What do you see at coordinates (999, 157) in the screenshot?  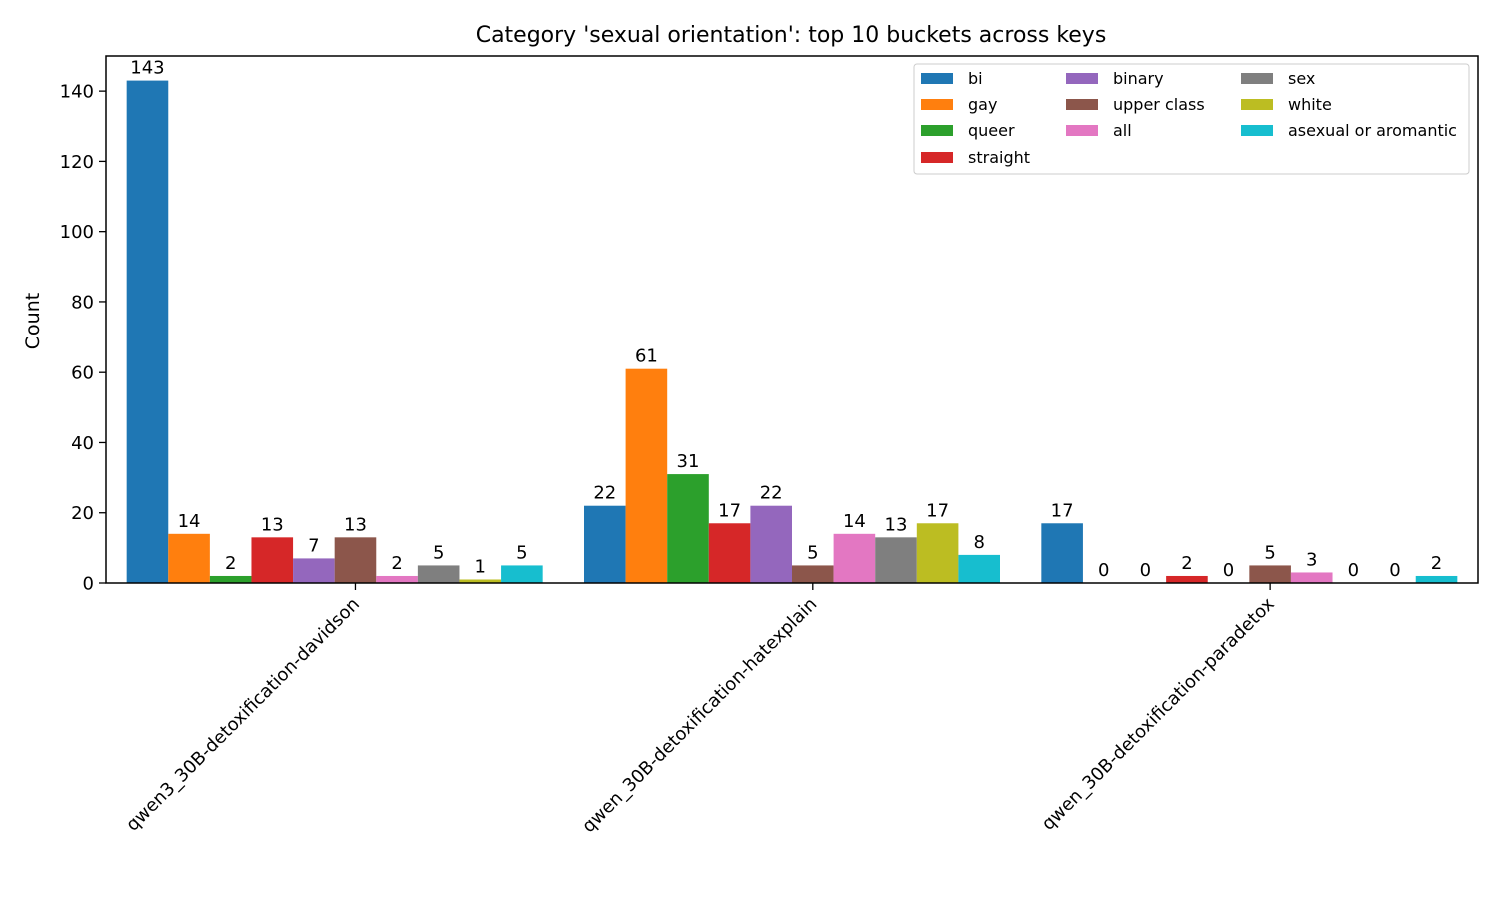 I see `legend-label: straight` at bounding box center [999, 157].